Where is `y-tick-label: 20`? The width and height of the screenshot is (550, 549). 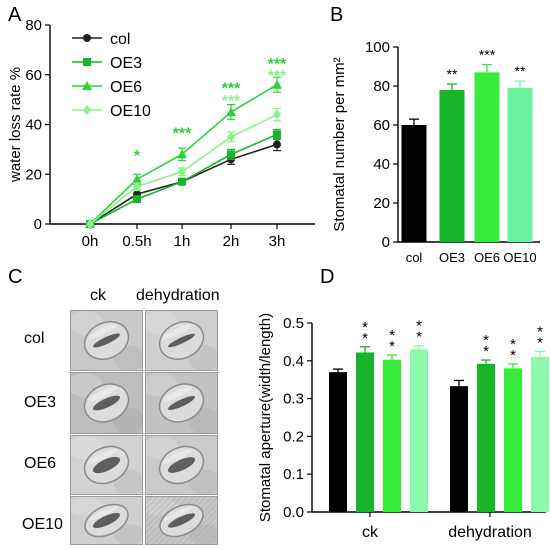
y-tick-label: 20 is located at coordinates (33, 174).